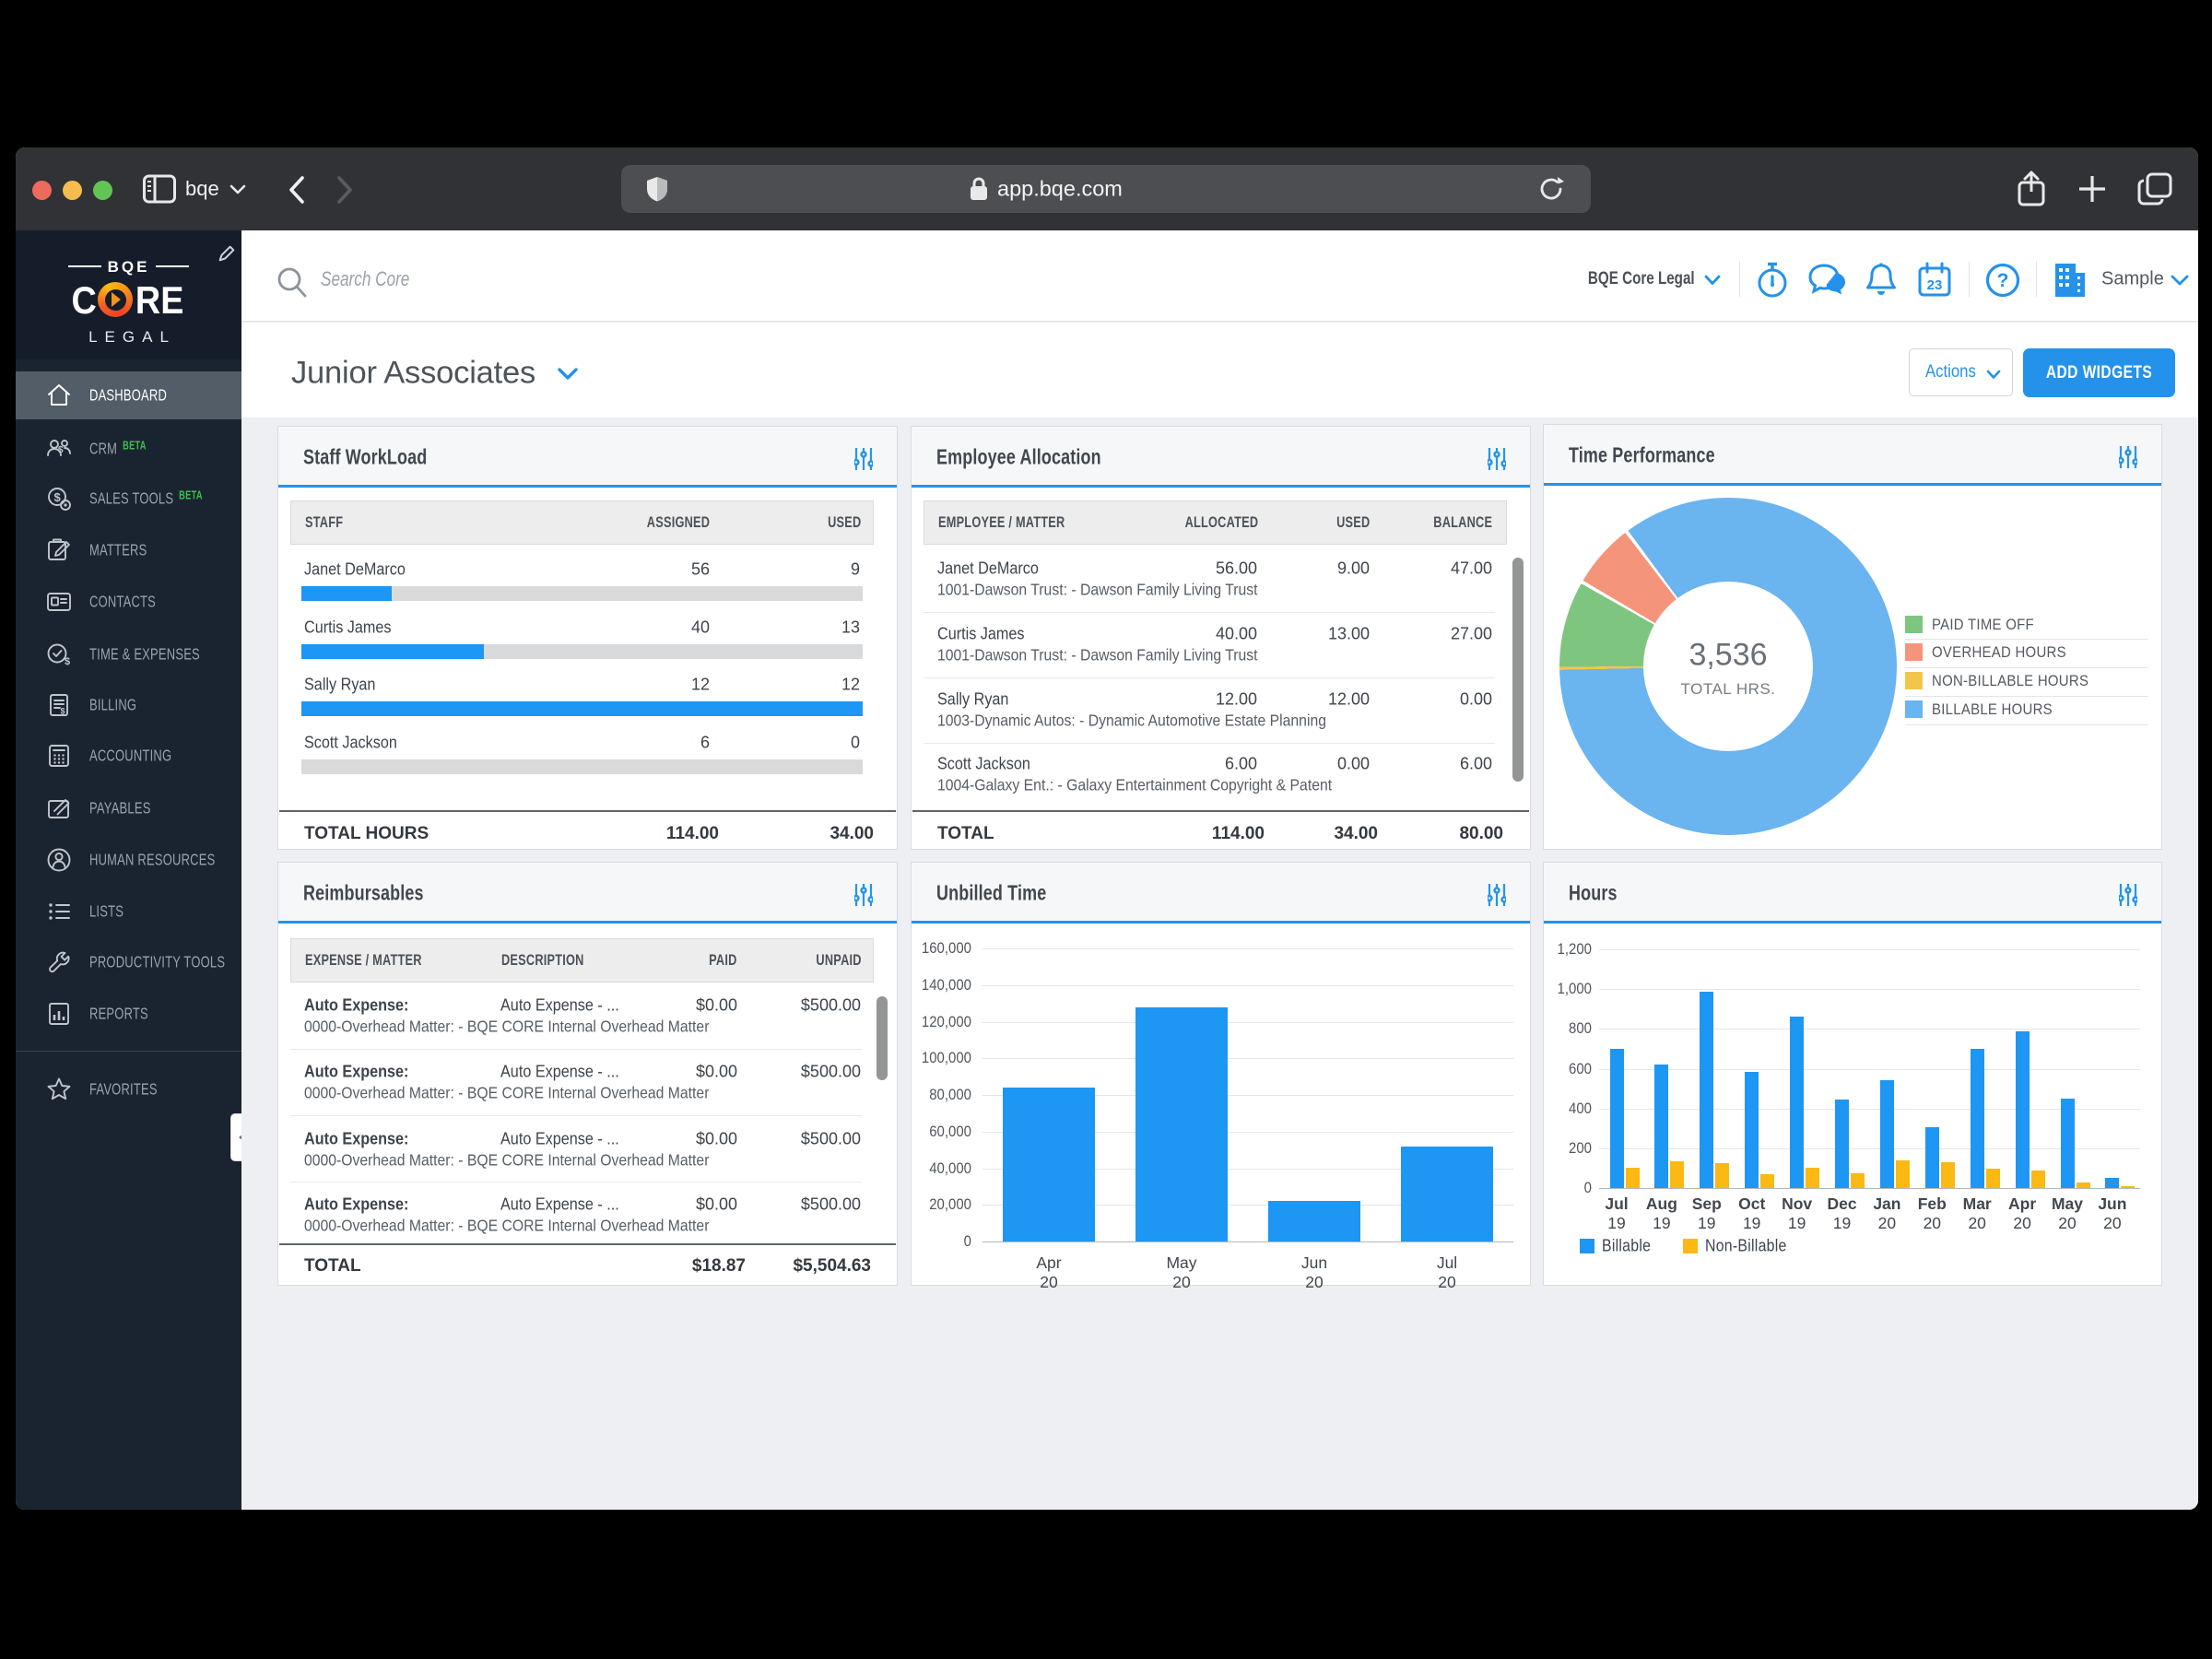 This screenshot has height=1659, width=2212. Describe the element at coordinates (1935, 285) in the screenshot. I see `svg-text: 23` at that location.